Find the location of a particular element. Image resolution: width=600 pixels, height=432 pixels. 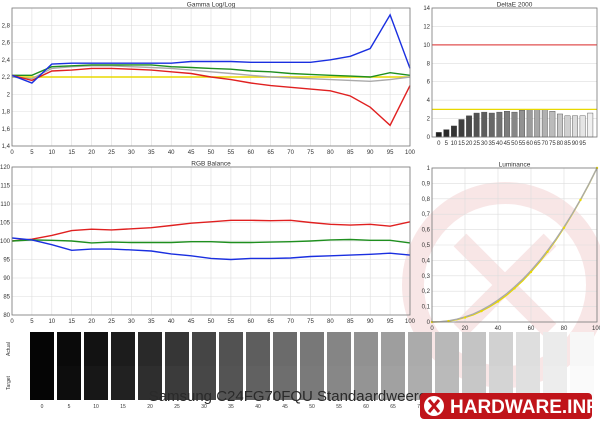

y-tick-label: 0,2 is located at coordinates (426, 292).